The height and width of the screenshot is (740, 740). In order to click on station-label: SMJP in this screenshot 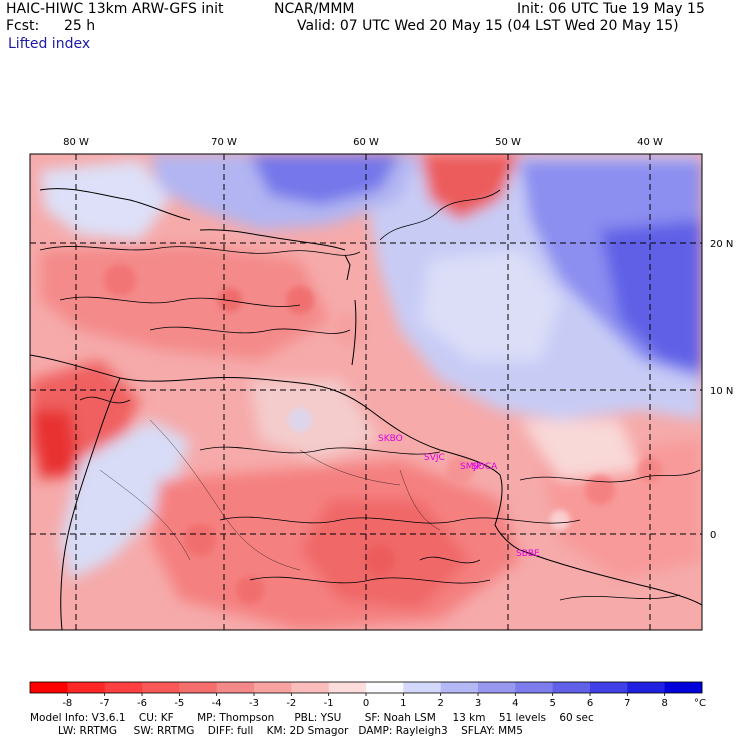, I will do `click(471, 467)`.